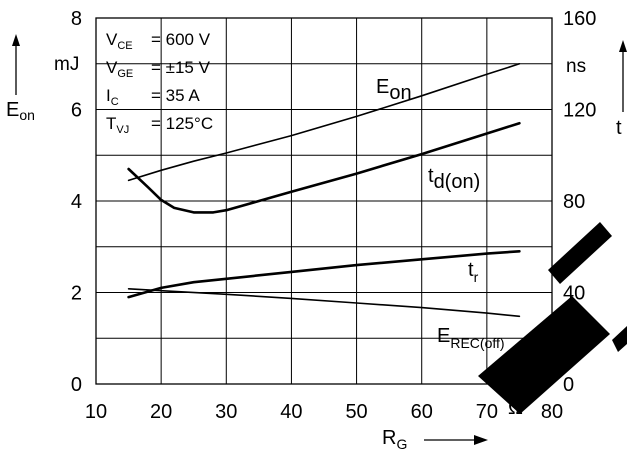 The height and width of the screenshot is (457, 627). Describe the element at coordinates (476, 277) in the screenshot. I see `label-tr-sub: r` at that location.